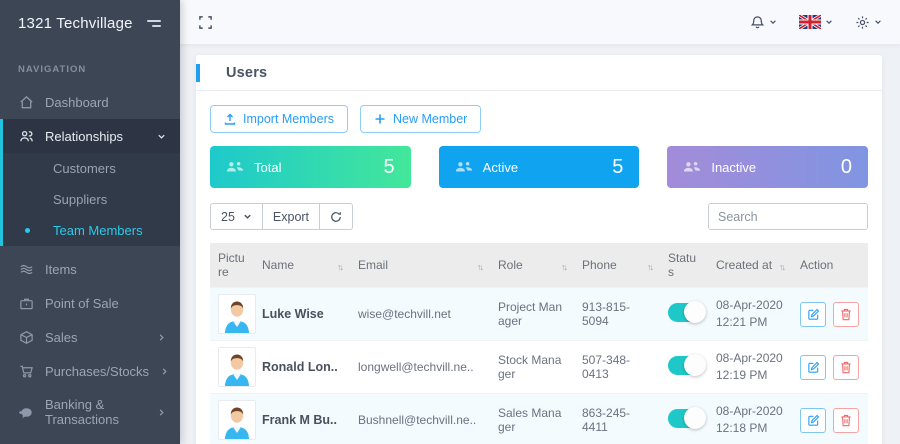 The image size is (900, 444). What do you see at coordinates (420, 367) in the screenshot?
I see `cell-email: longwell@techvill.ne..` at bounding box center [420, 367].